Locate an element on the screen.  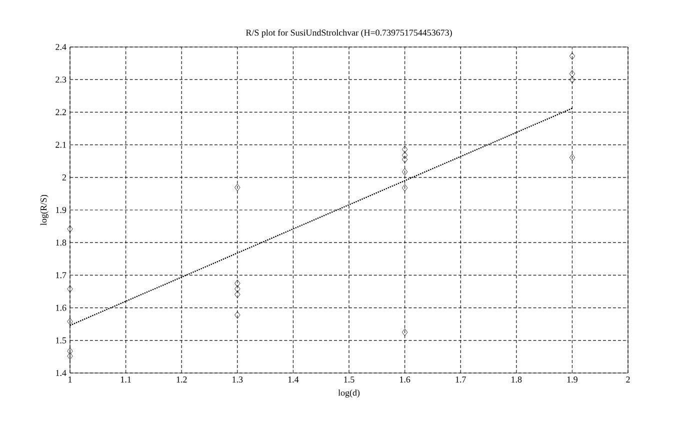
x-tick-label: 1.1 is located at coordinates (125, 379).